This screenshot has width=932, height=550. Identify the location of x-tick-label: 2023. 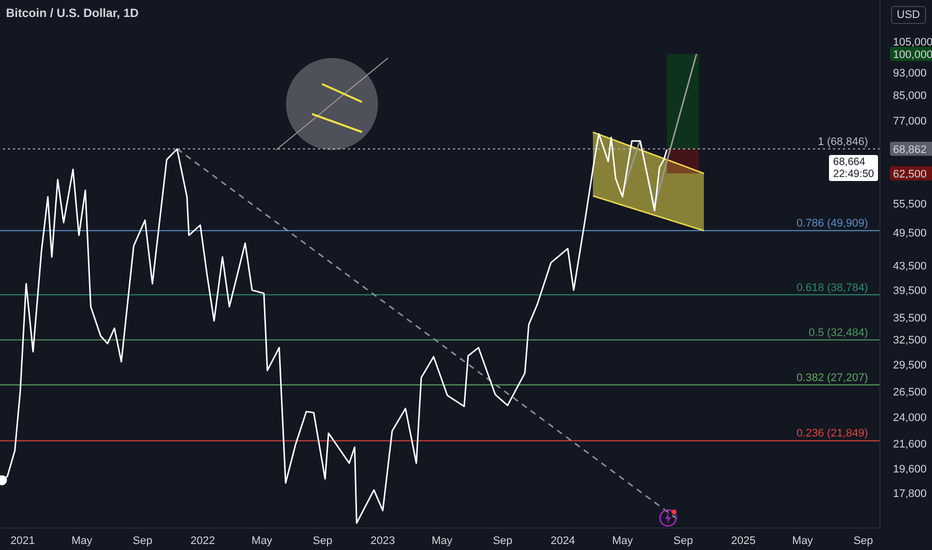
(383, 540).